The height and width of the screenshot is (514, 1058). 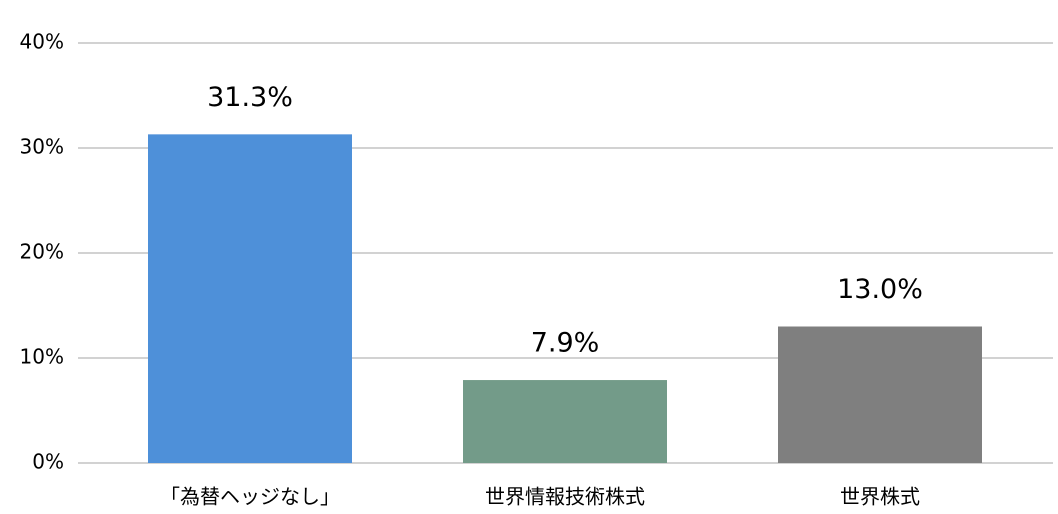 I want to click on x-tick-label: 世界情報技術株式, so click(x=565, y=497).